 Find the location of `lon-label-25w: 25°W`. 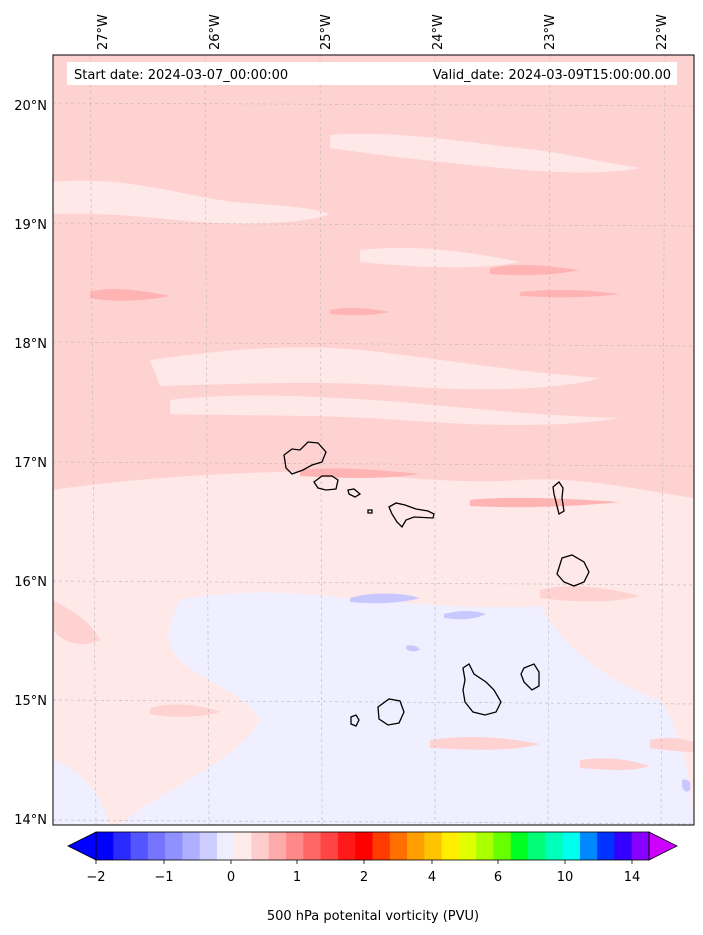

lon-label-25w: 25°W is located at coordinates (326, 32).